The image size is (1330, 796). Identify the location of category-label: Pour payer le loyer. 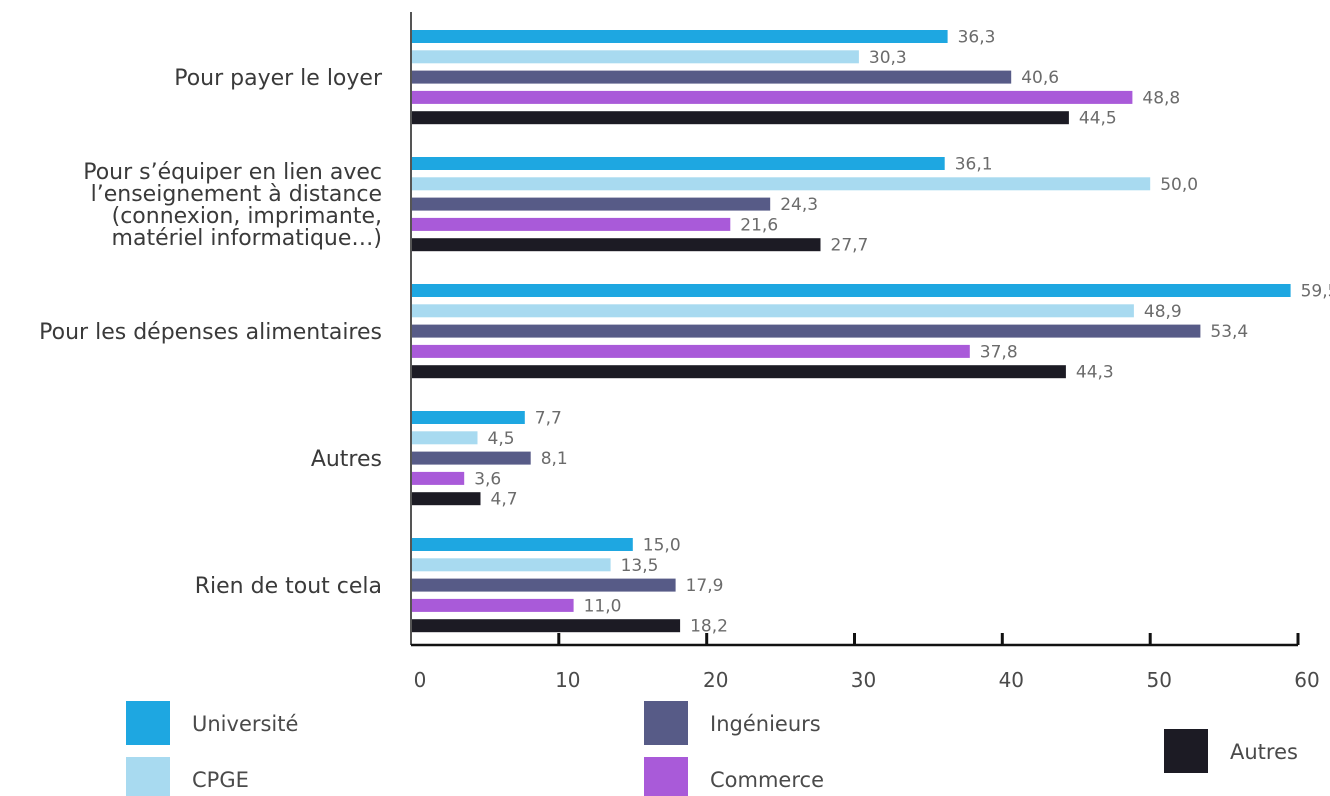
(278, 78).